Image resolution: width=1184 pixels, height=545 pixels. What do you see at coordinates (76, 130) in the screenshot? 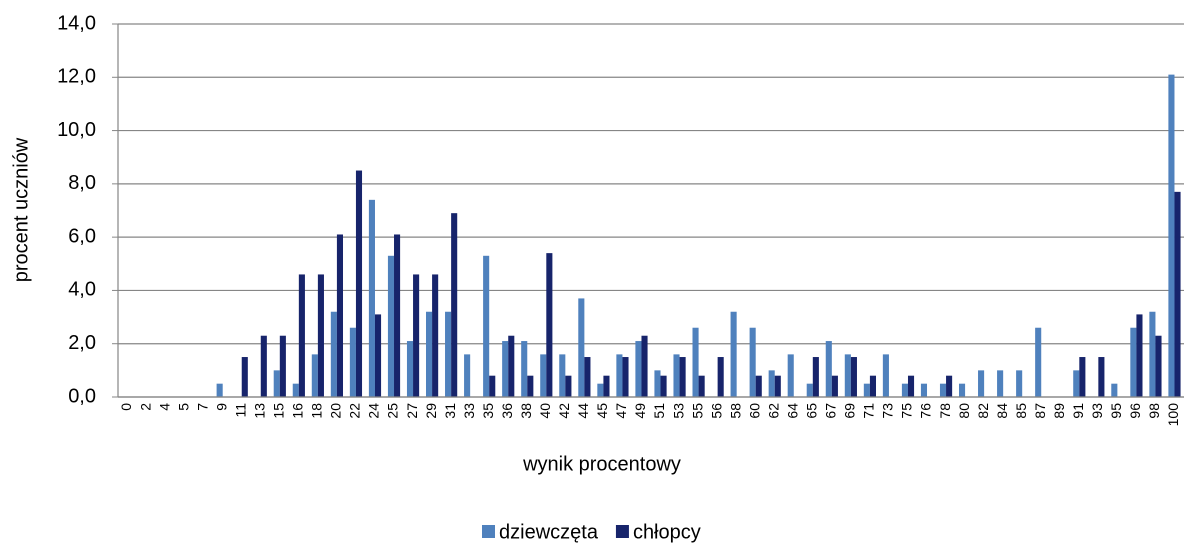
I see `y-tick-label: 10,0` at bounding box center [76, 130].